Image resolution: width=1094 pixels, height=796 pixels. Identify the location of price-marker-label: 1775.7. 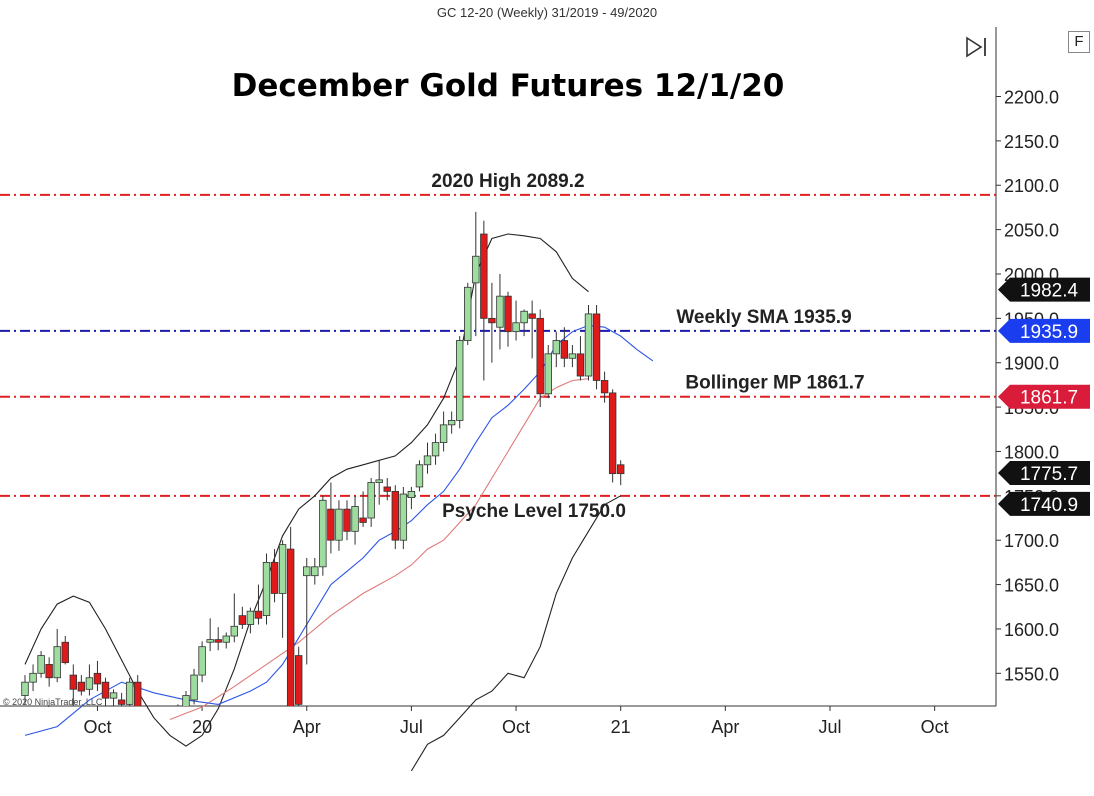
(1049, 474).